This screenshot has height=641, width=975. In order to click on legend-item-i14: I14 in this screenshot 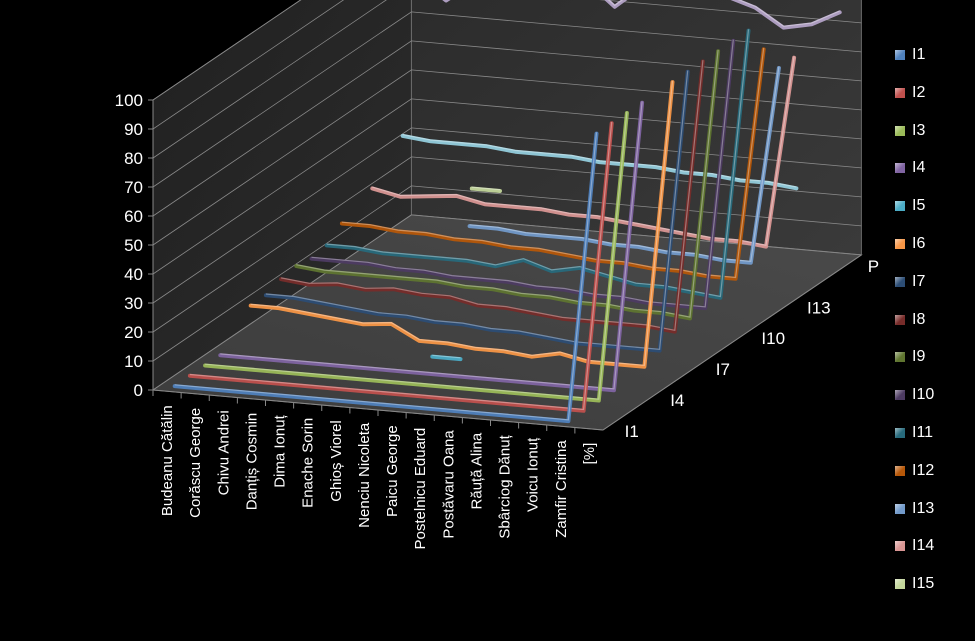, I will do `click(914, 546)`.